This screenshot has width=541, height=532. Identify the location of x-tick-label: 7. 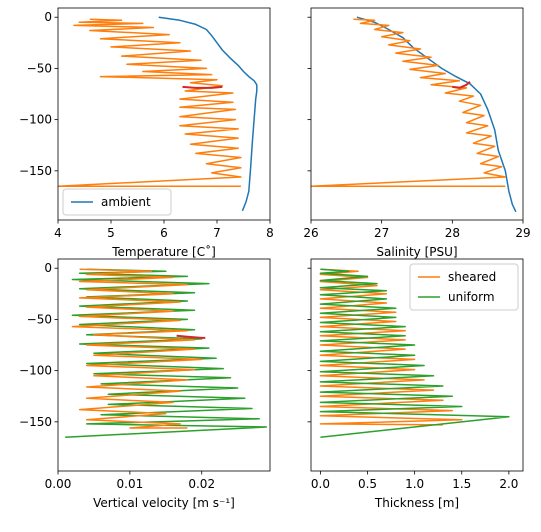
(217, 233).